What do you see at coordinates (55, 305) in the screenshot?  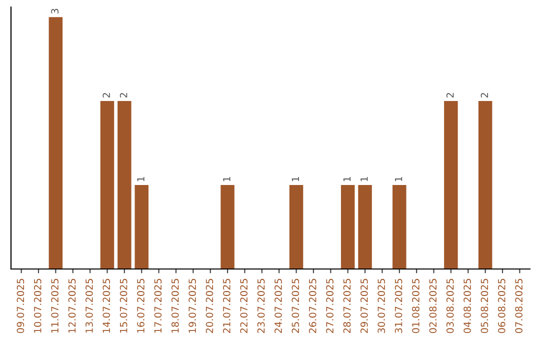 I see `x-tick-label: 11.07.2025` at bounding box center [55, 305].